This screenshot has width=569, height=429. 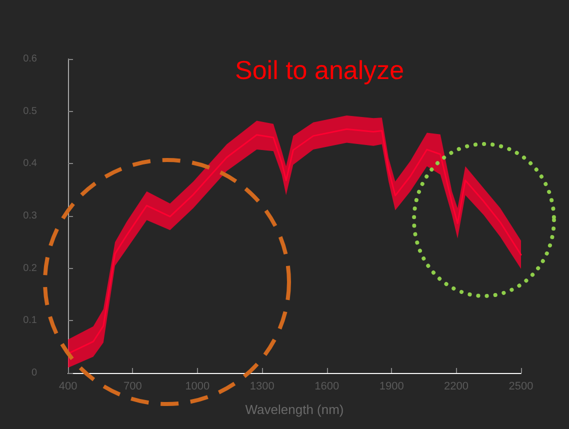 I want to click on chart-title: Soil to analyze, so click(x=319, y=70).